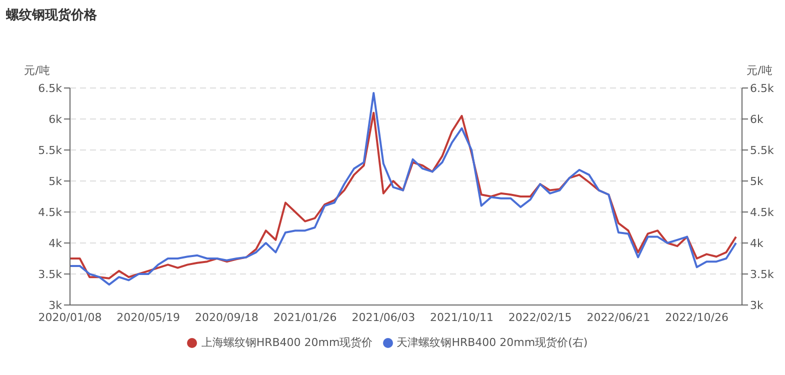 The width and height of the screenshot is (785, 375). I want to click on legend-label: 天津螺纹钢HRB400 20mm现货价(右), so click(492, 342).